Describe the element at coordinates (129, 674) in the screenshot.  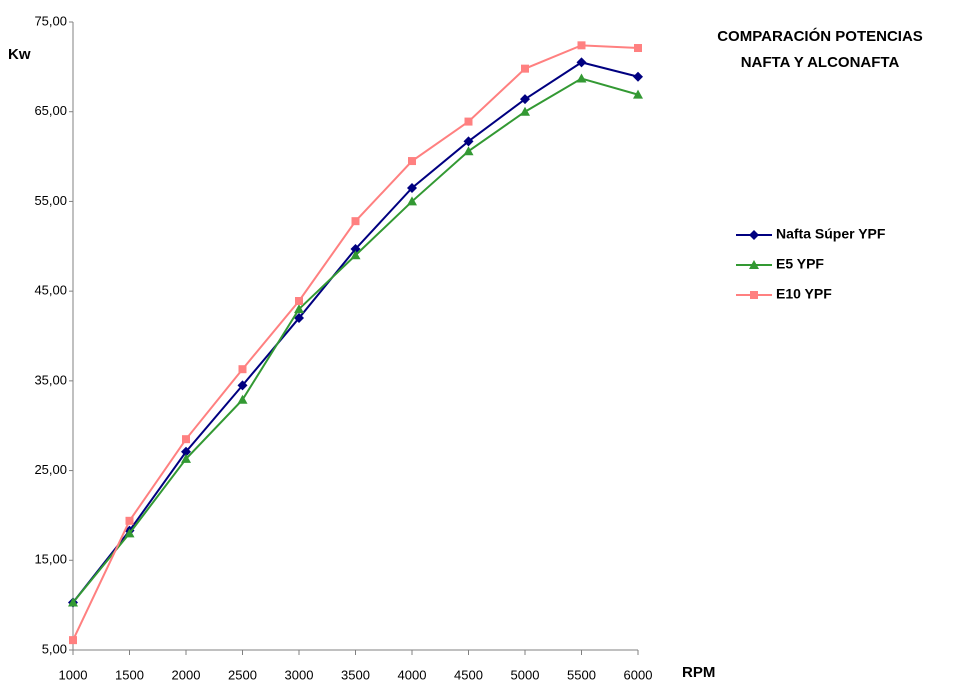
I see `x-tick-label: 1500` at that location.